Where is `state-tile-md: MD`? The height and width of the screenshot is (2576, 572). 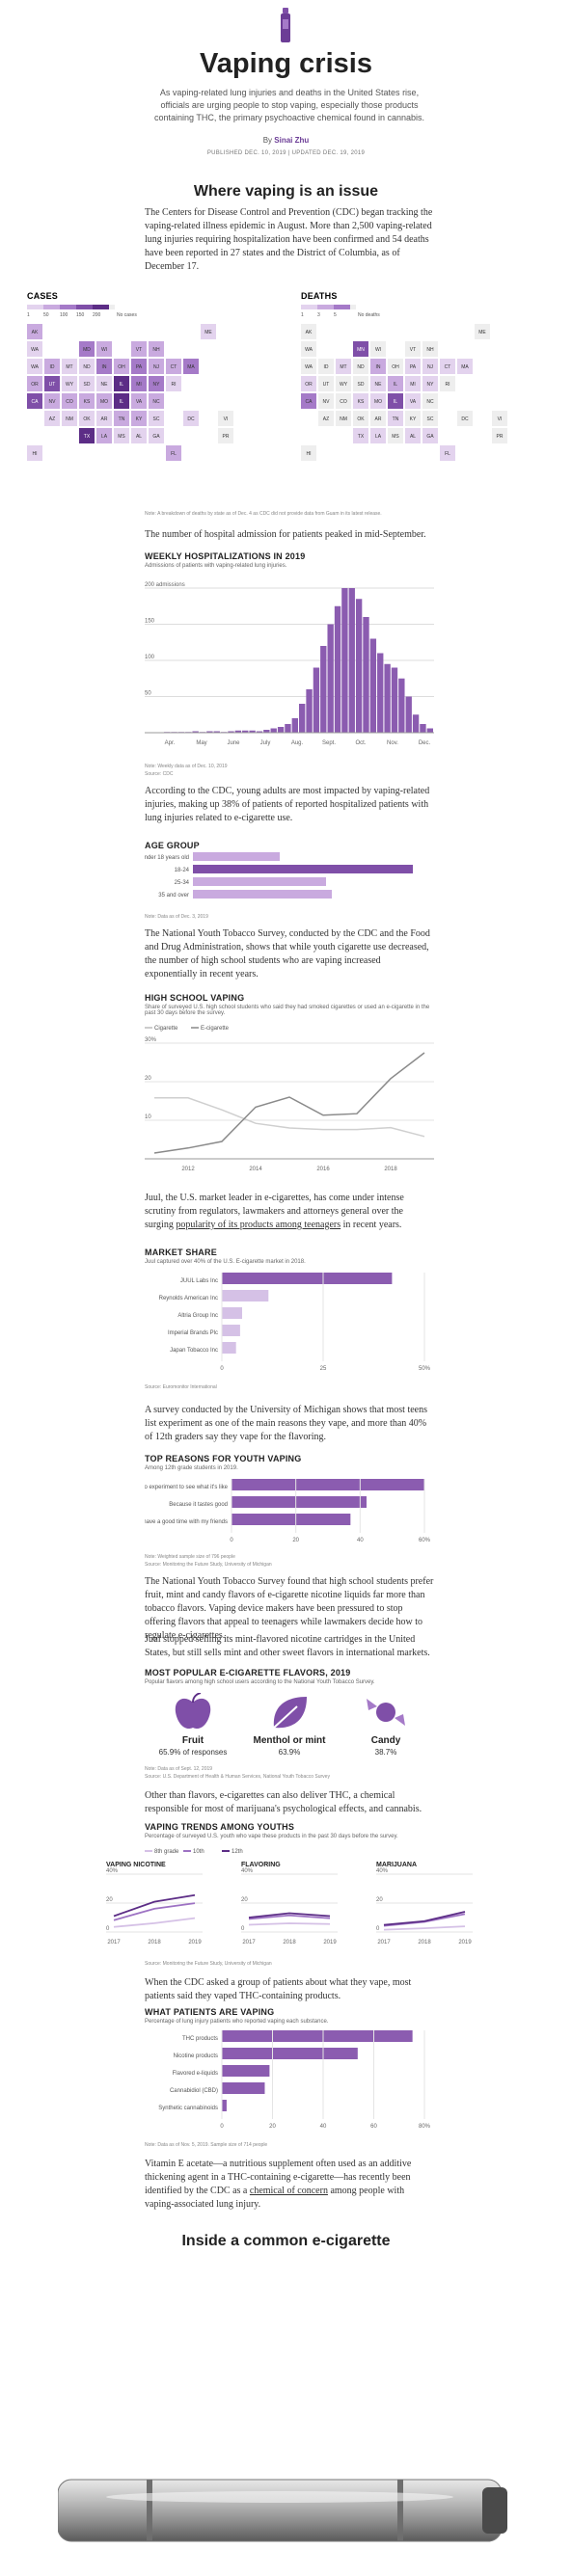 state-tile-md: MD is located at coordinates (87, 349).